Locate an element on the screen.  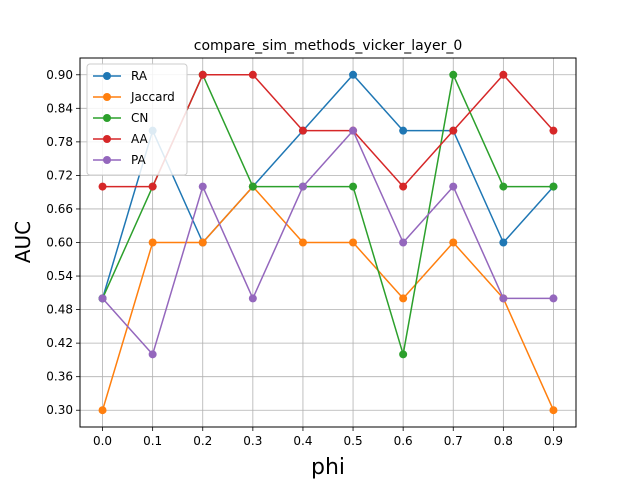
legend-label-pa: PA is located at coordinates (138, 160).